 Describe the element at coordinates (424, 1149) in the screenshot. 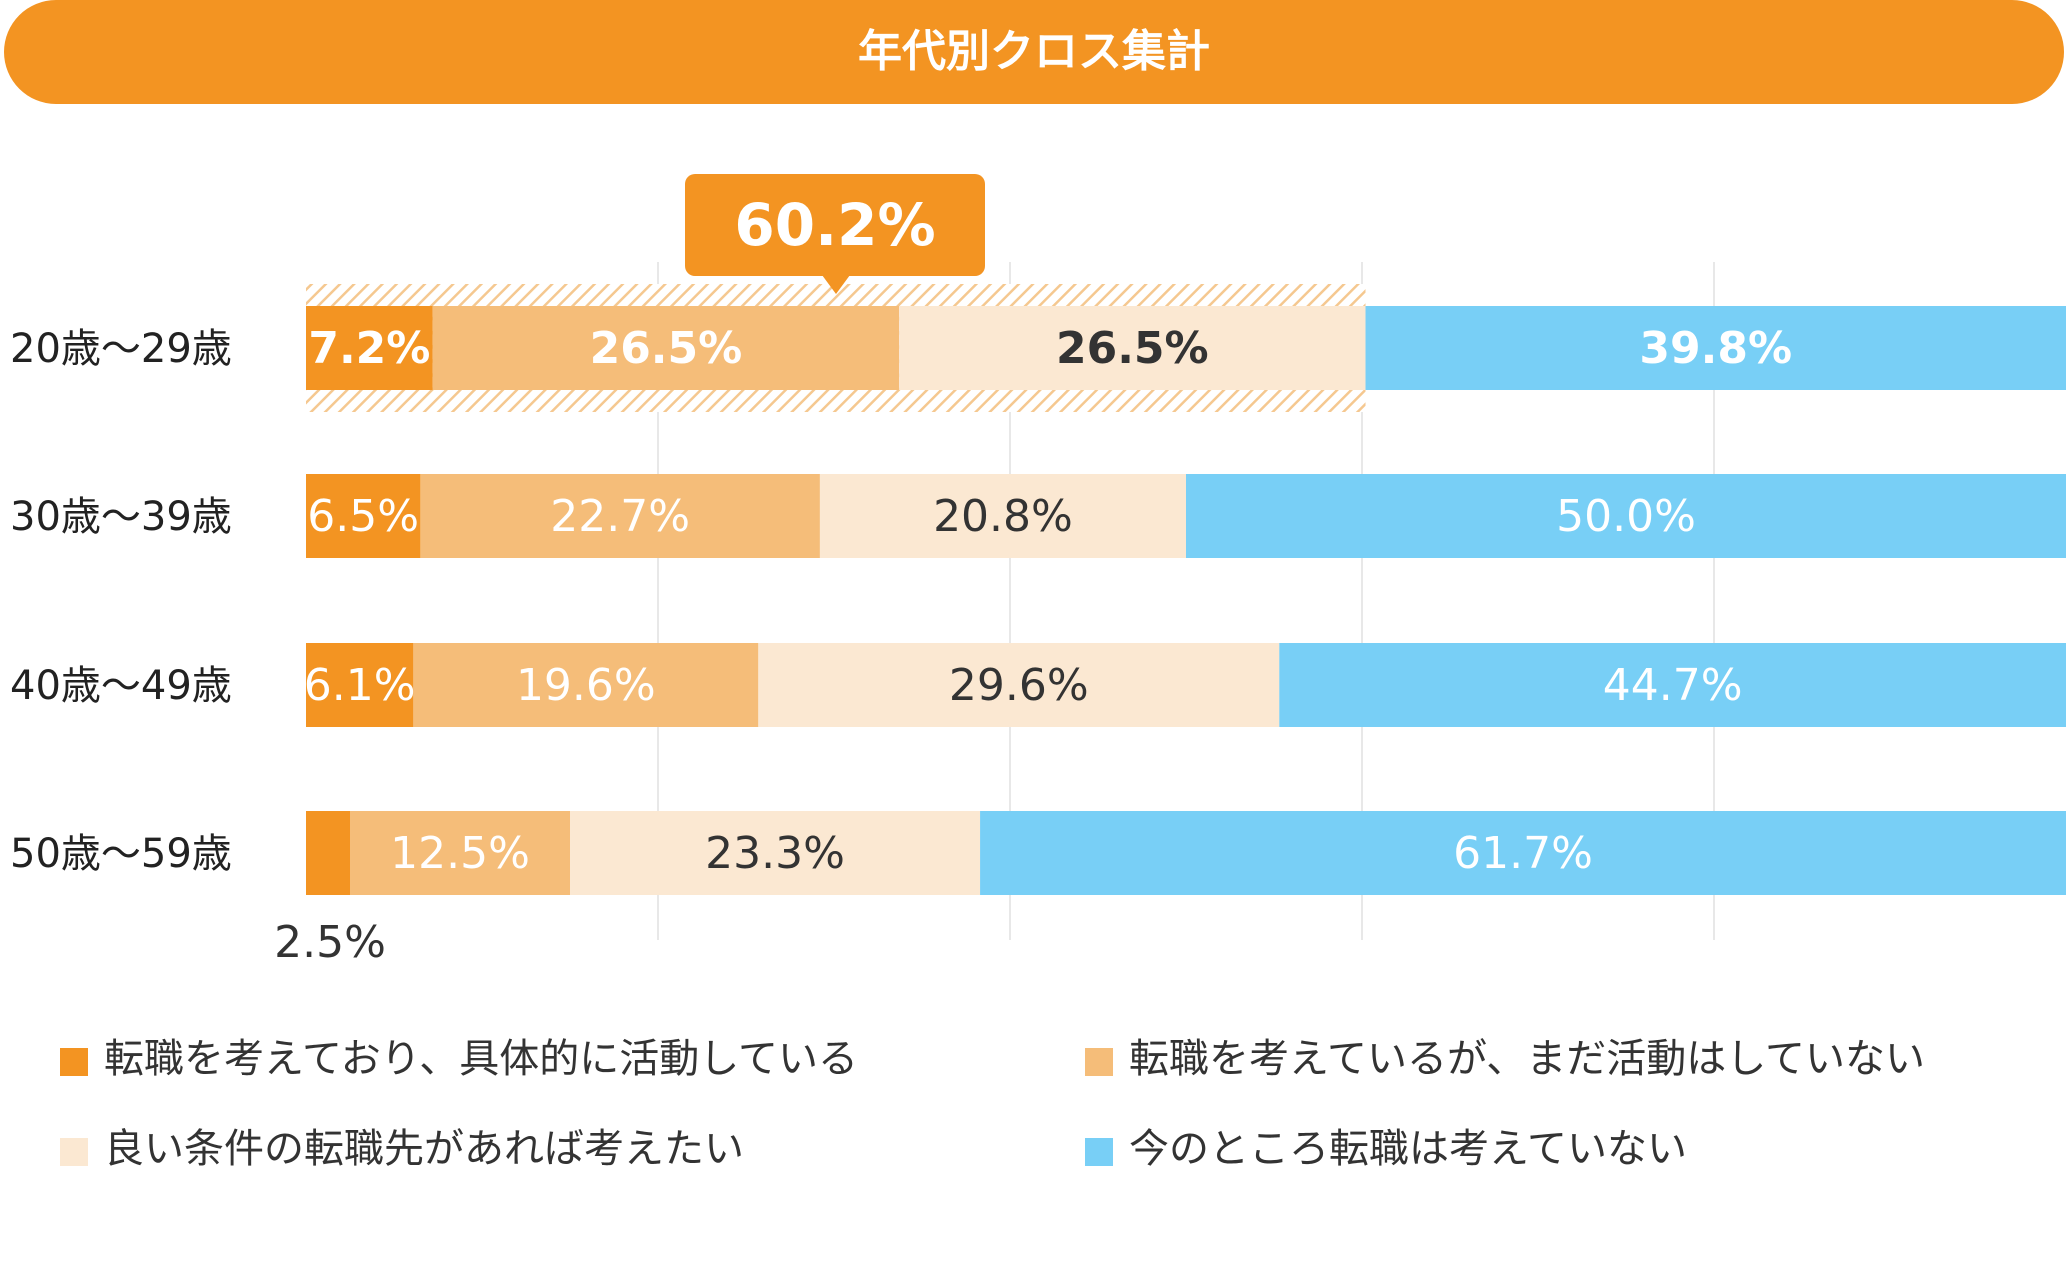

I see `legend-label: 良い条件の転職先があれば考えたい` at that location.